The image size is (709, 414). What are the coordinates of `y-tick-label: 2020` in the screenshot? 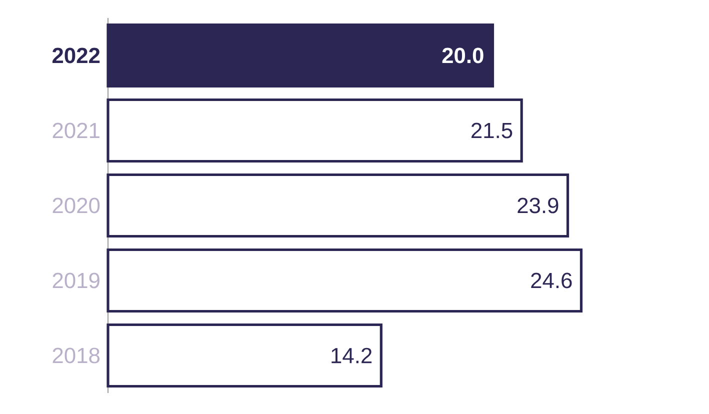 It's located at (76, 206).